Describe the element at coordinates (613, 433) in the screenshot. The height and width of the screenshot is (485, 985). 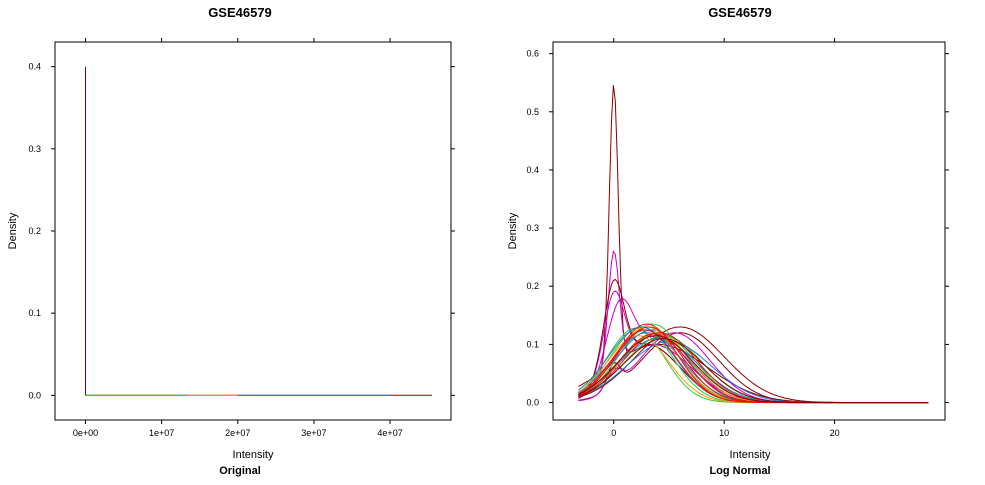
I see `x-tick-label: 0` at that location.